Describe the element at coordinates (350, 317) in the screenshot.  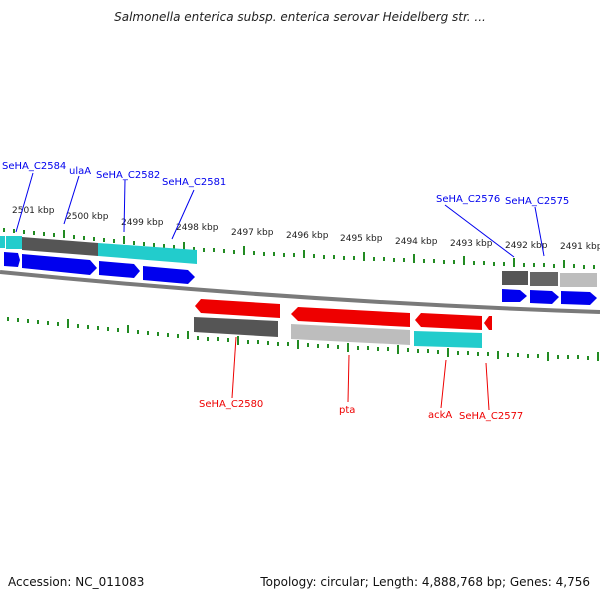
I see `gene-arrow-pta` at that location.